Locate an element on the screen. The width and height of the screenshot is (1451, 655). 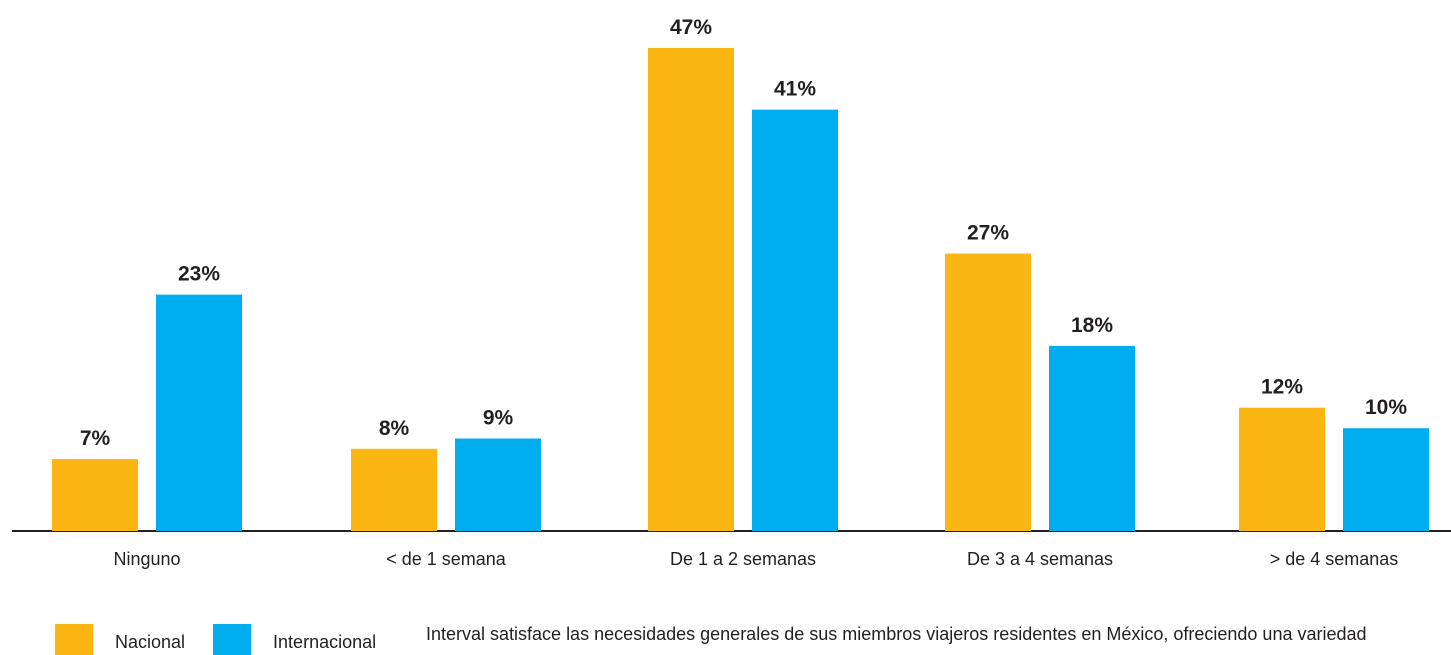
legend-label-nacional: Nacional is located at coordinates (150, 642).